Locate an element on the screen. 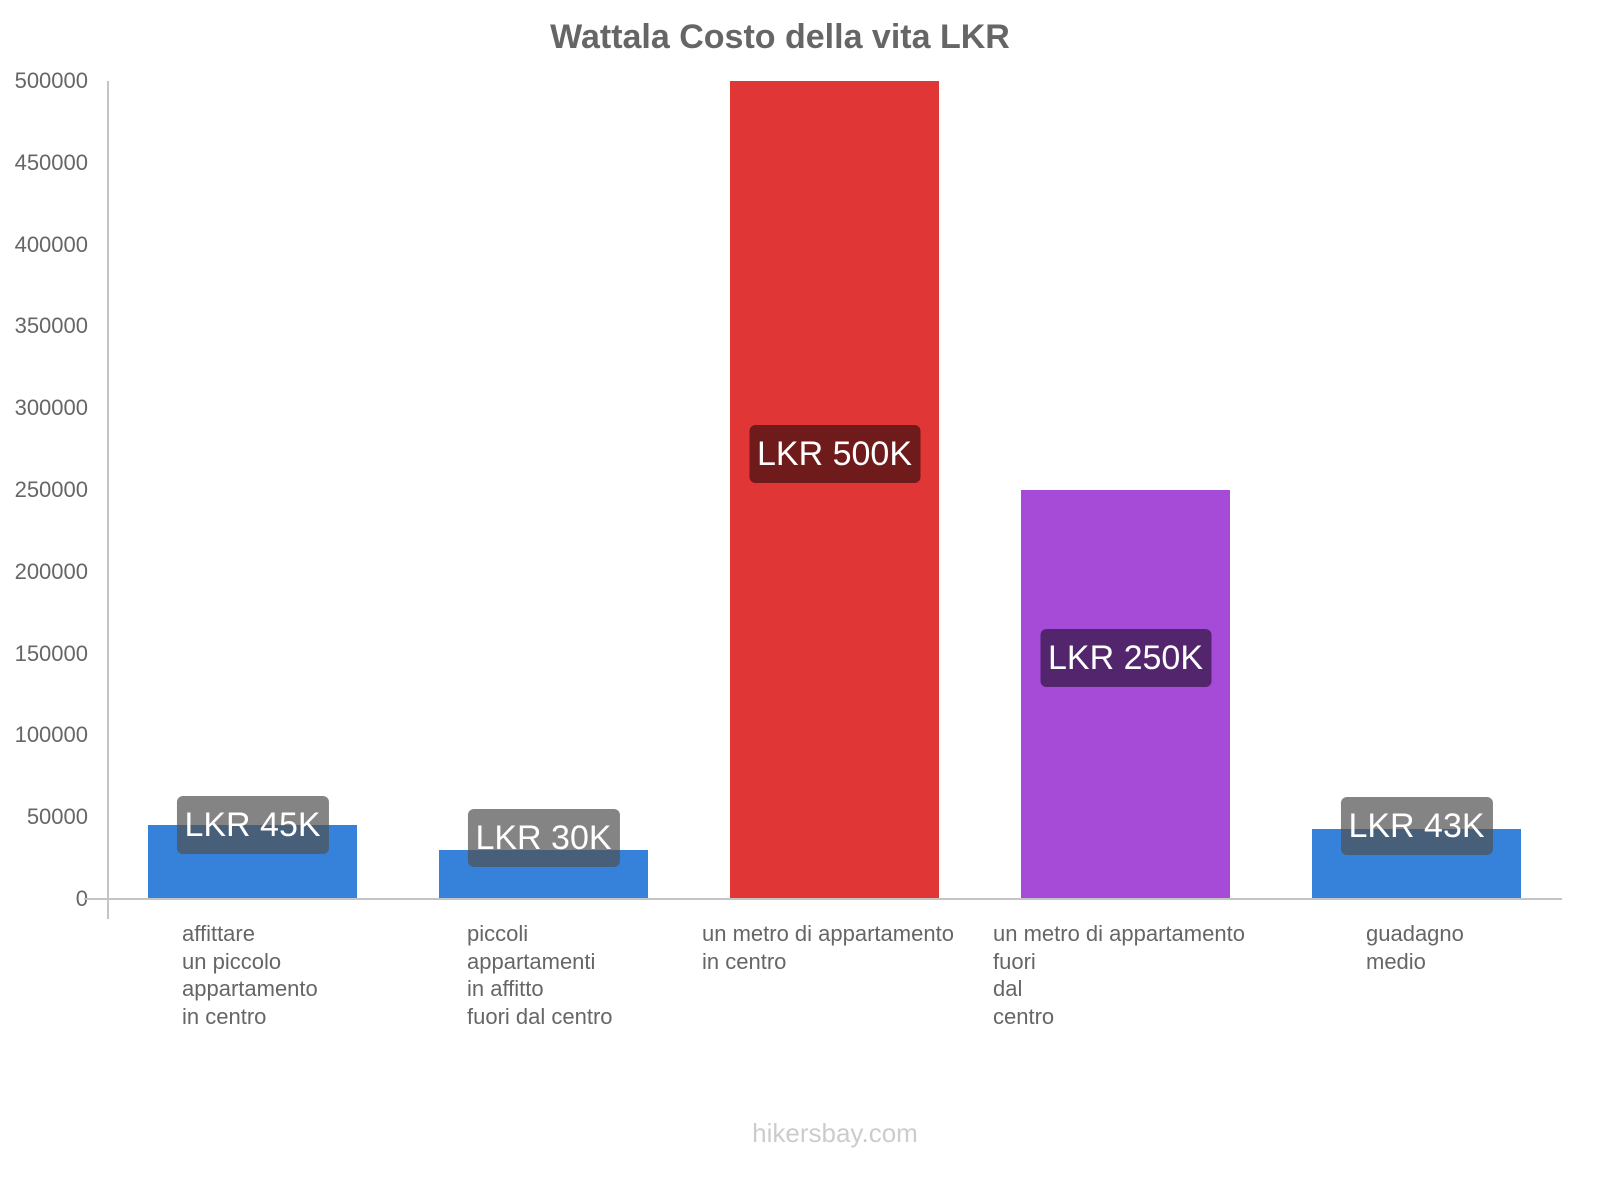  y-tick-label: 200000 is located at coordinates (51, 571).